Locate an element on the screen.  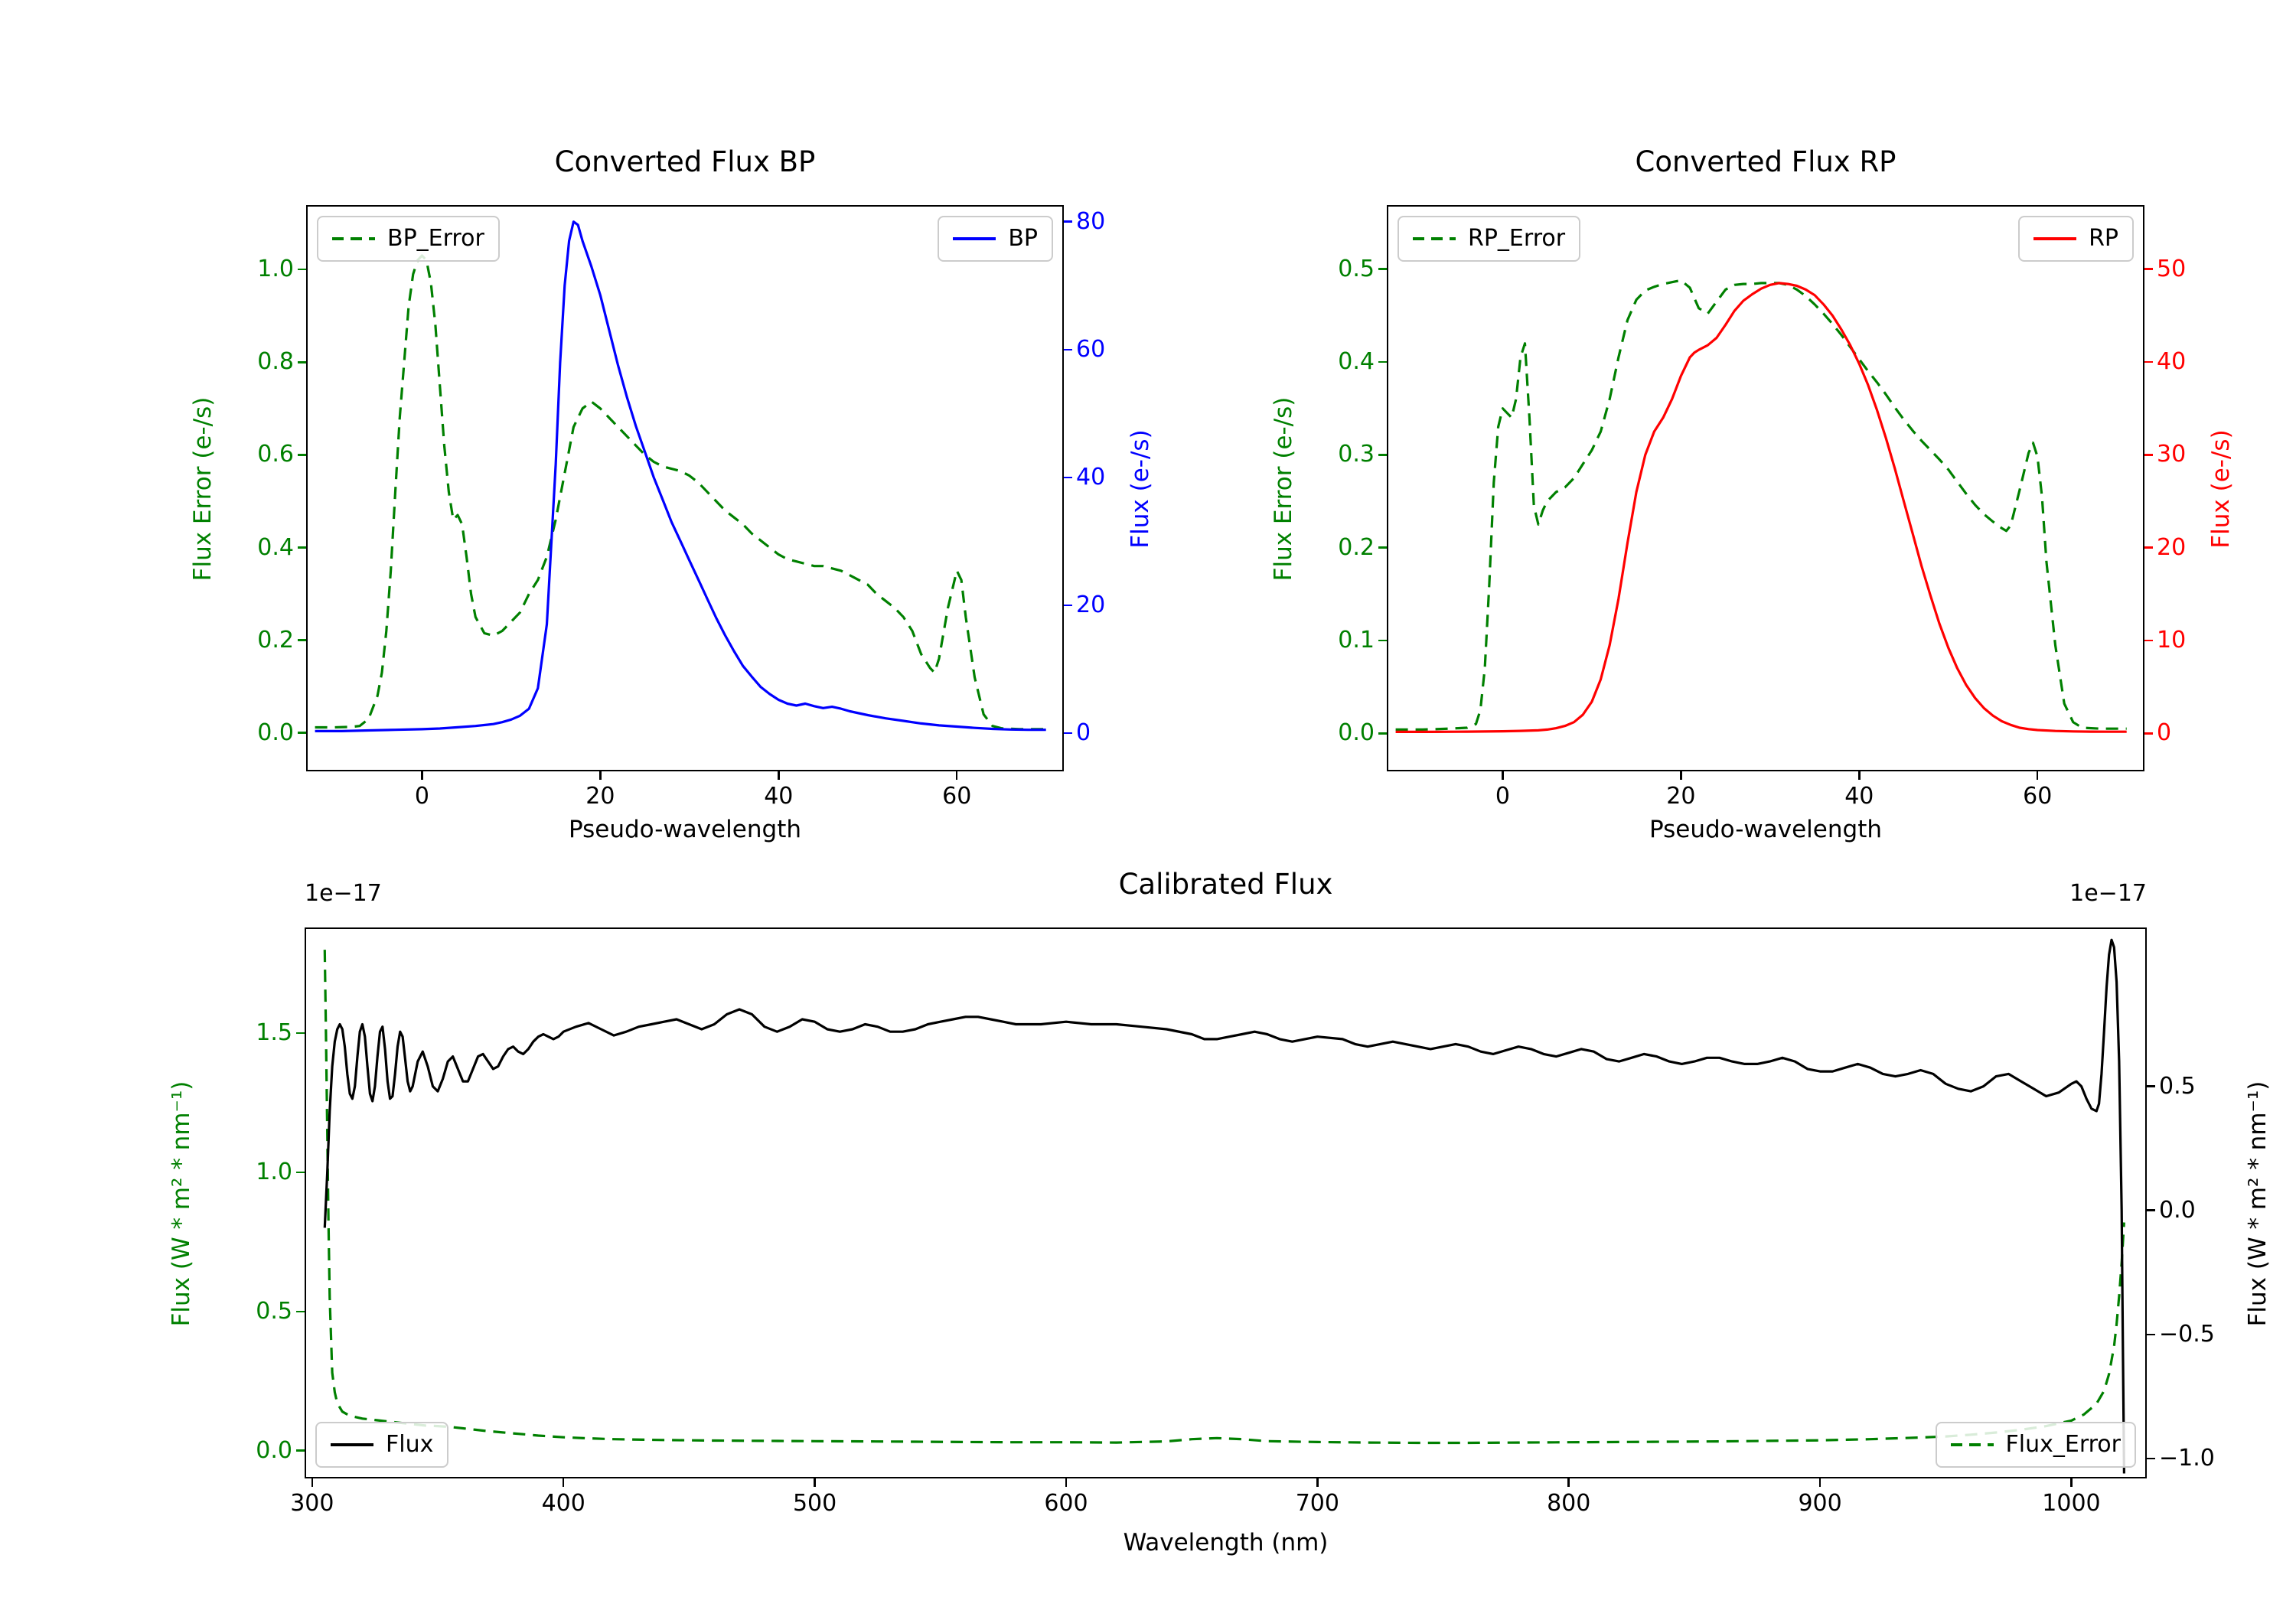
legend-line-sample-bp-error is located at coordinates (353, 239).